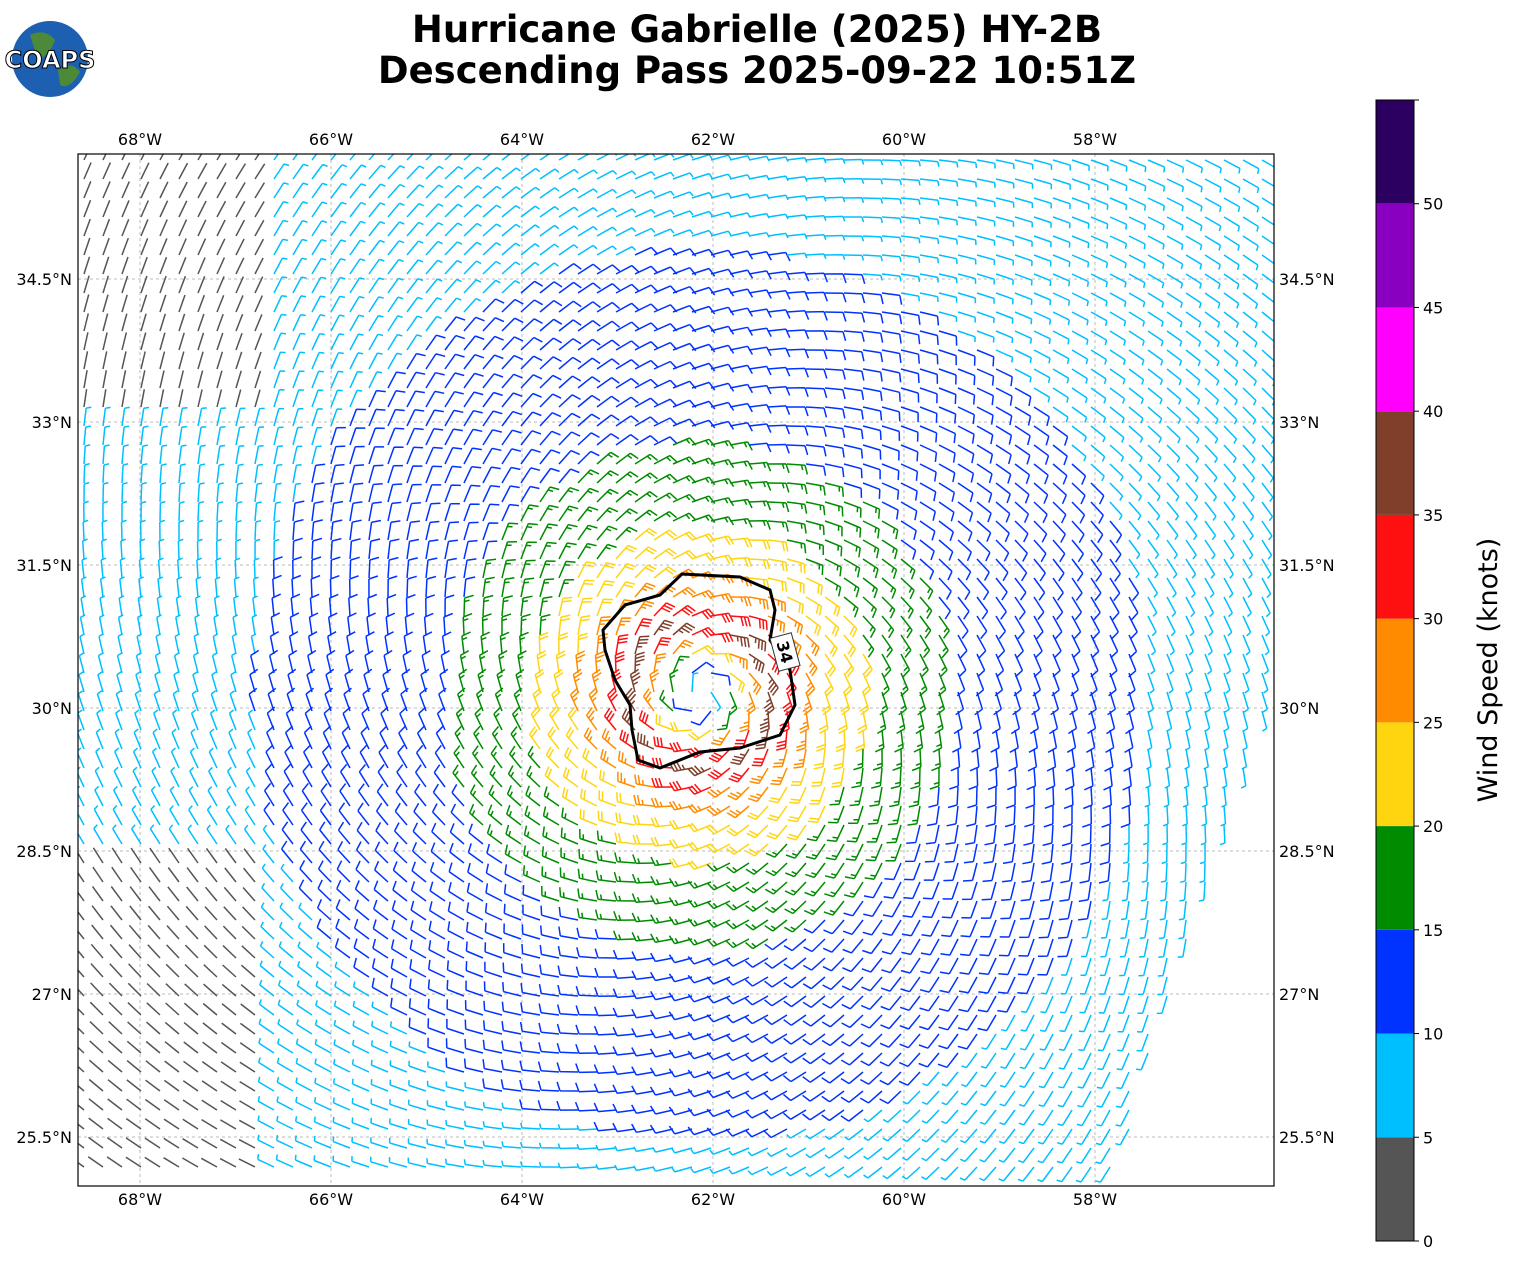  What do you see at coordinates (52, 708) in the screenshot?
I see `y-tick-label-left: 30°N` at bounding box center [52, 708].